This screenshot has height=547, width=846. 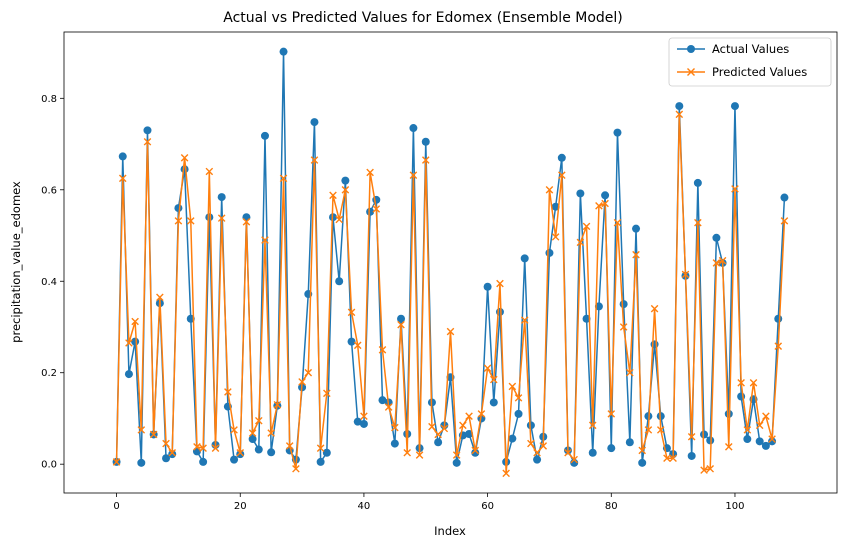 I want to click on legend-label-actual: Actual Values, so click(x=750, y=49).